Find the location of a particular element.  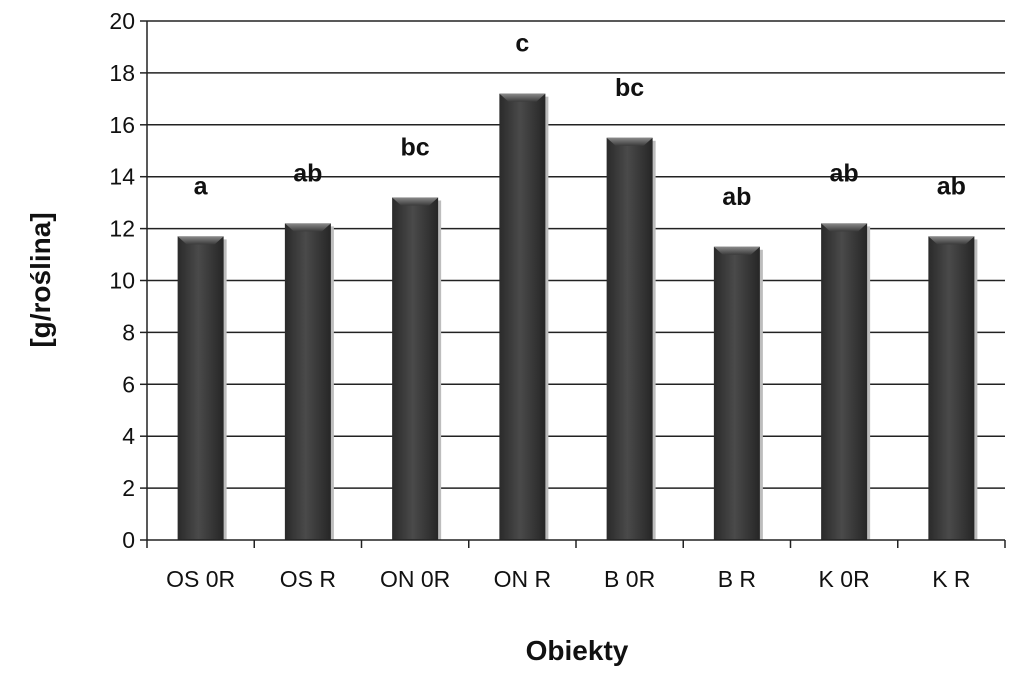

x-tick-label: K 0R is located at coordinates (844, 579).